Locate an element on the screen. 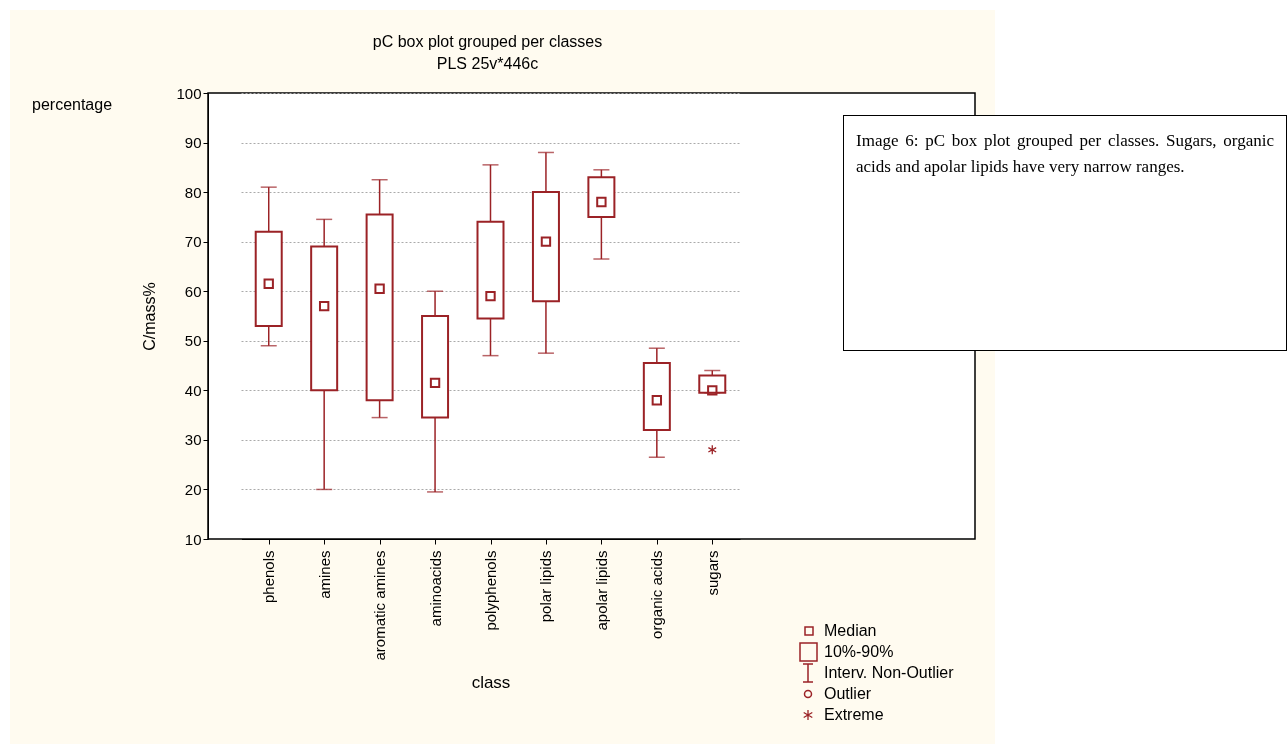  text-box: Image 6: pC box plot grouped per classes. Sugars, organic acids and apolar lipids have very narrow ranges. is located at coordinates (1065, 233).